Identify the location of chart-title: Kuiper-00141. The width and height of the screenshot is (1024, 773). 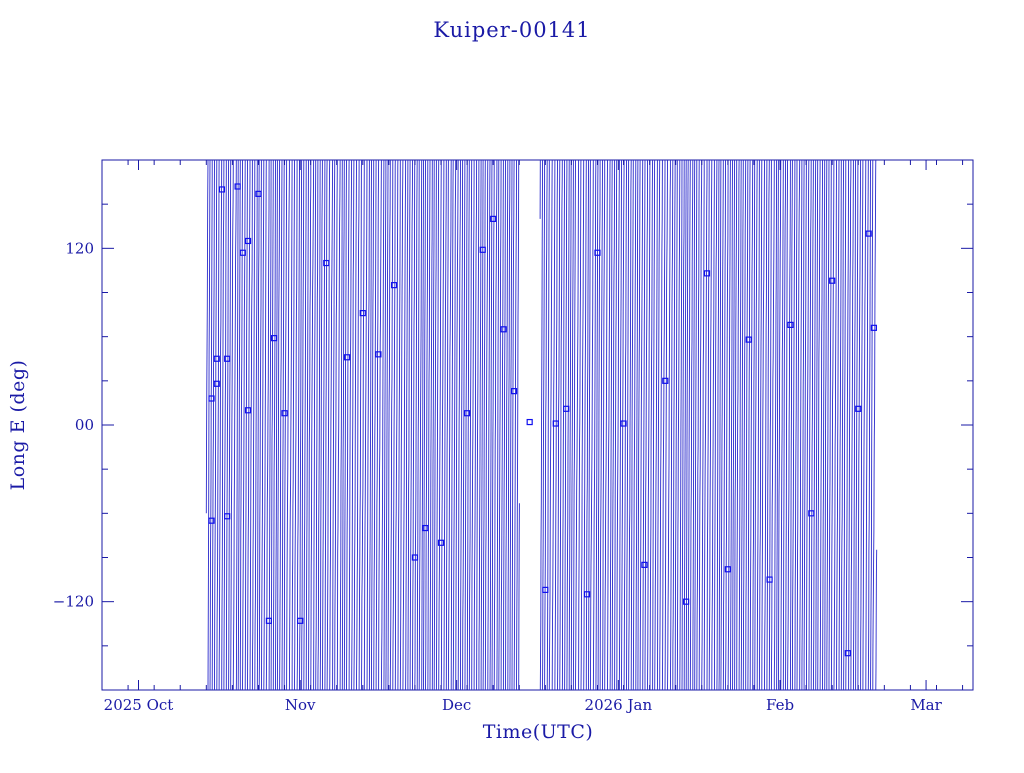
(511, 30).